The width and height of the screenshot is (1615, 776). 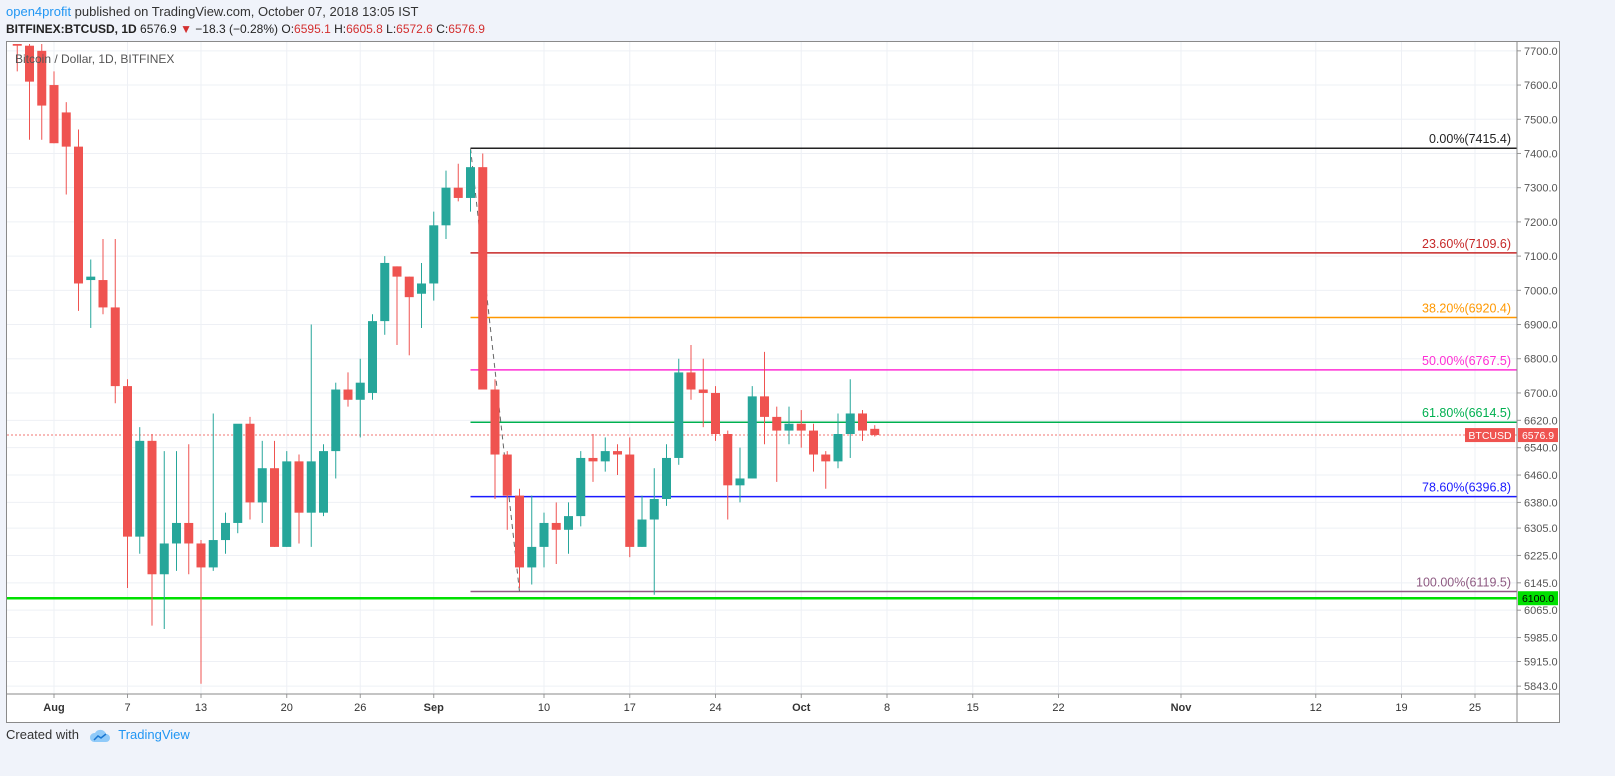 I want to click on created-with-text: Created with, so click(x=42, y=734).